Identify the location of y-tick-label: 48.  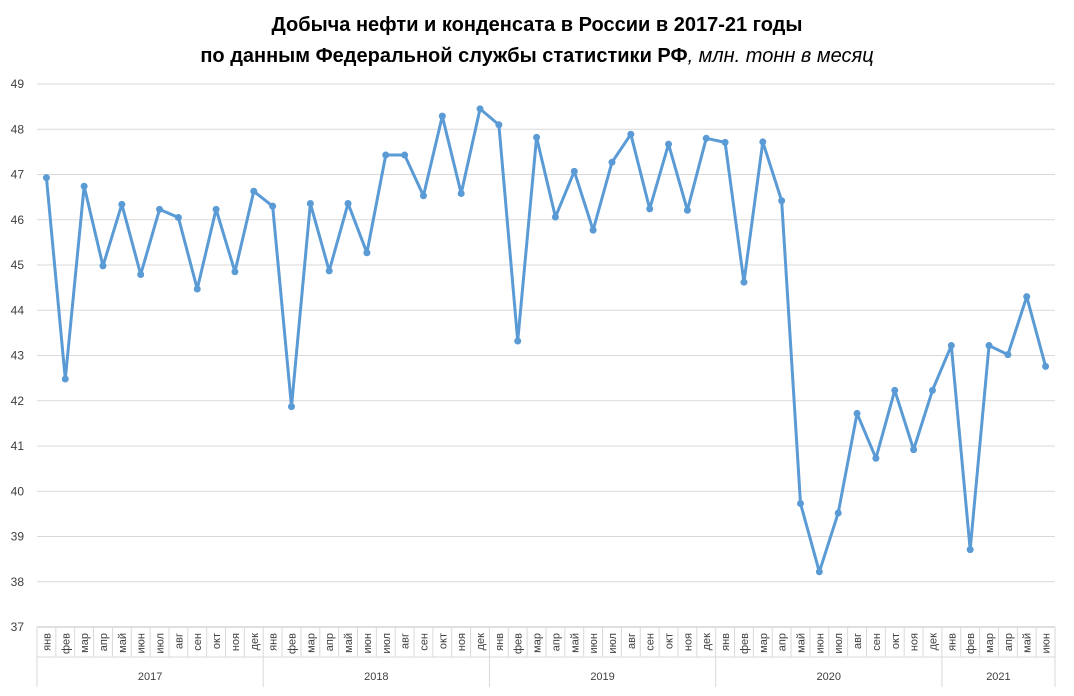
(18, 129).